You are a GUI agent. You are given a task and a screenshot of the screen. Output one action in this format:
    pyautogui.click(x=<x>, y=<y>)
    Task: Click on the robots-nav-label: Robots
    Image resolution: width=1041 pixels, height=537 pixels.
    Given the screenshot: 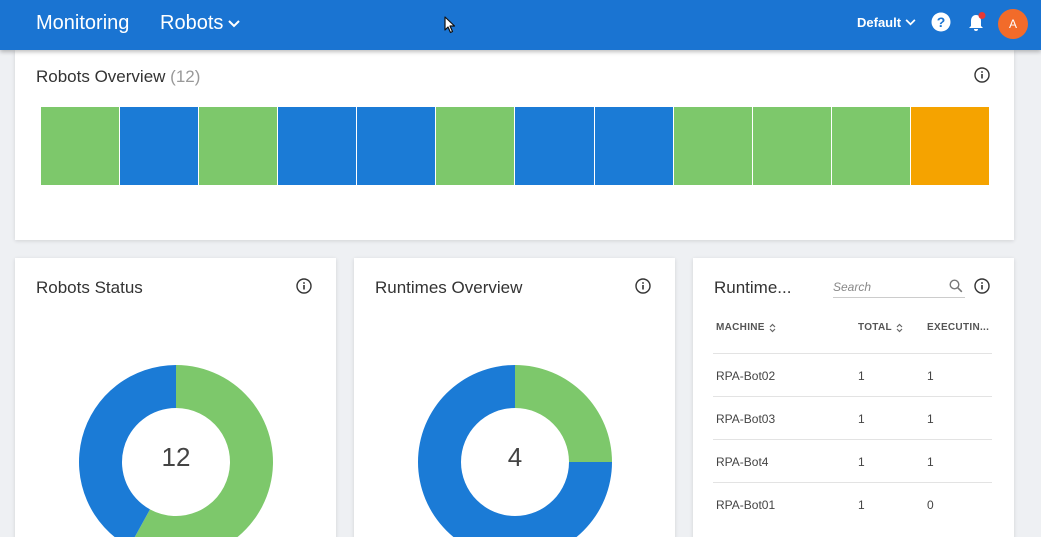 What is the action you would take?
    pyautogui.click(x=192, y=23)
    